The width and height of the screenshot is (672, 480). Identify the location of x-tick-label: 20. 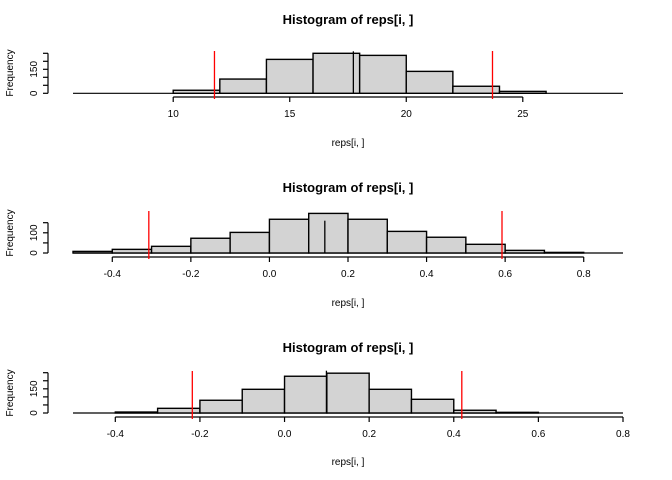
(407, 114).